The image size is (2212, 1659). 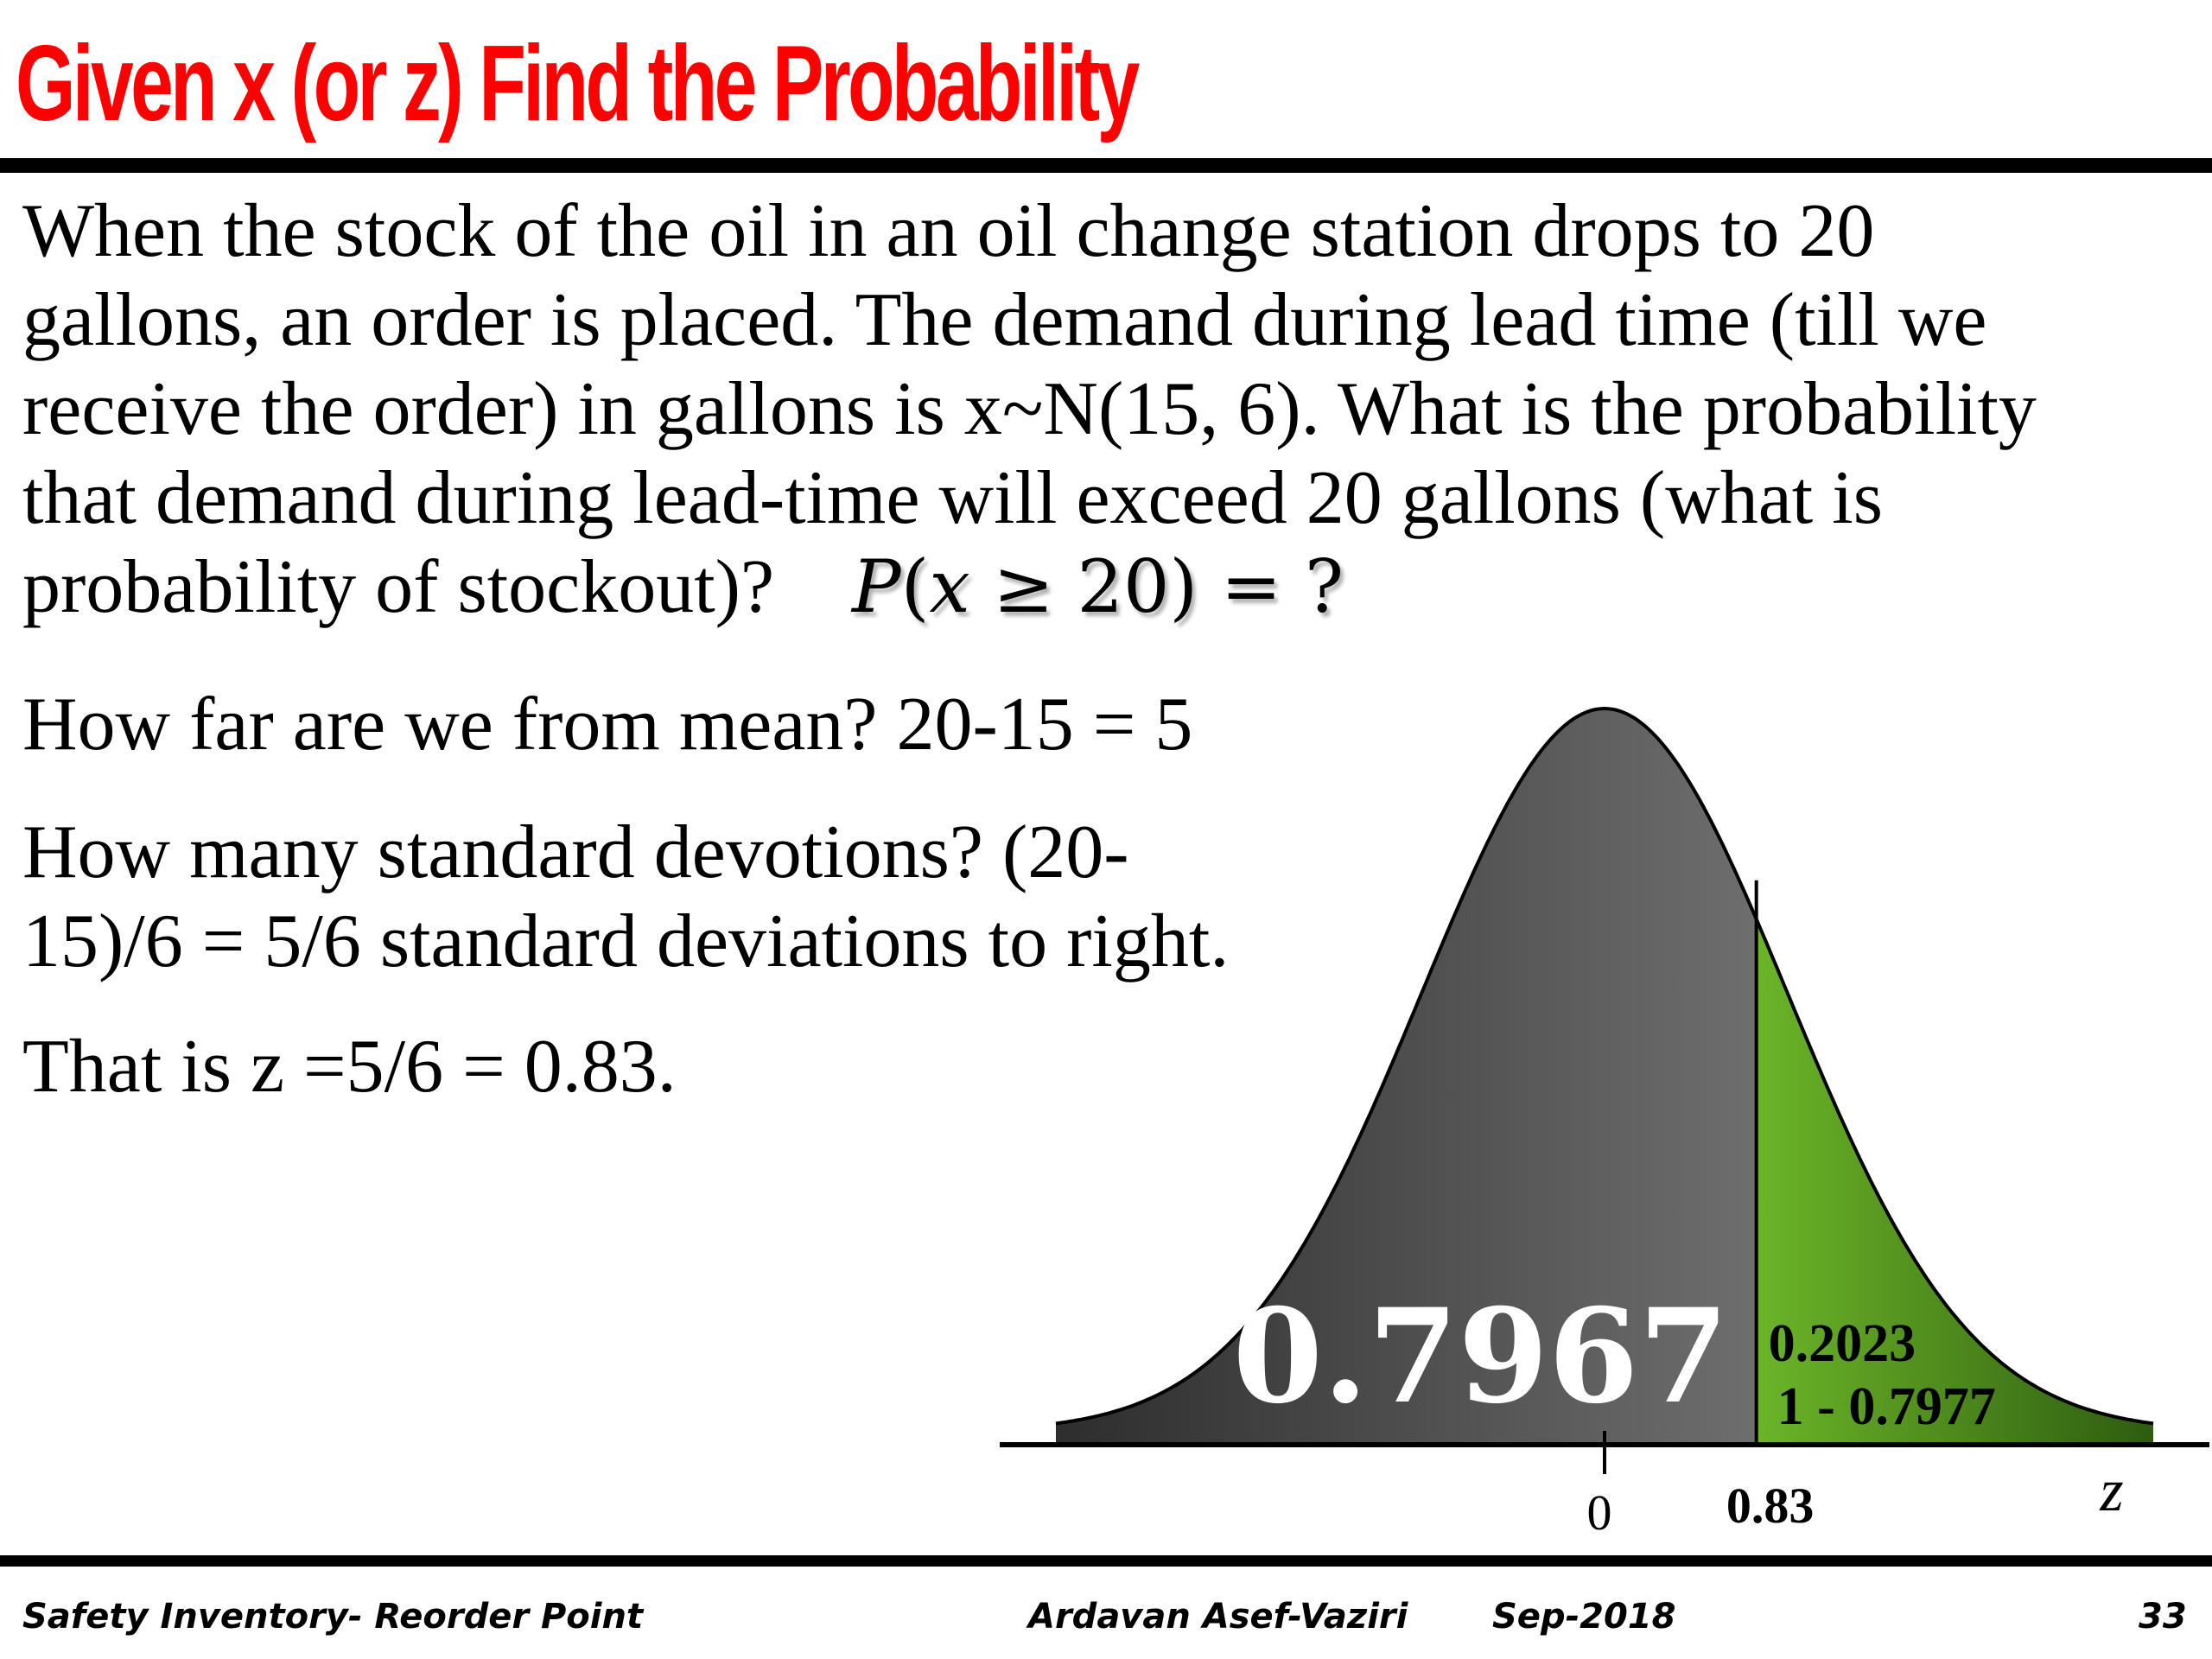 What do you see at coordinates (1584, 1617) in the screenshot?
I see `footer-date: Sep-2018` at bounding box center [1584, 1617].